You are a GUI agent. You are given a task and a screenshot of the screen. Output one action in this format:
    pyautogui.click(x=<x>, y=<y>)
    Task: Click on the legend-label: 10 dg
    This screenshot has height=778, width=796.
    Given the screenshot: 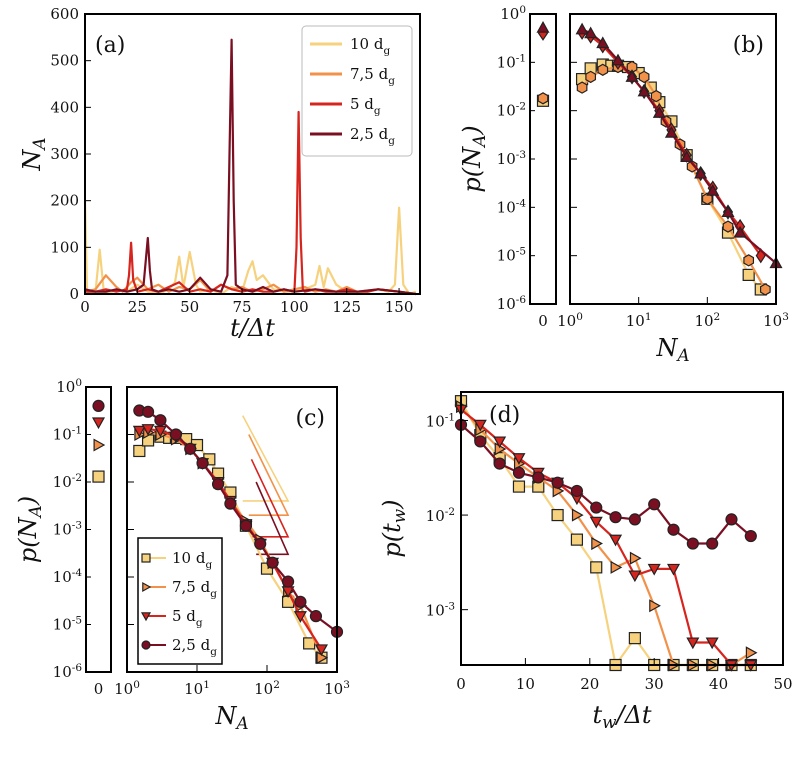 What is the action you would take?
    pyautogui.click(x=370, y=46)
    